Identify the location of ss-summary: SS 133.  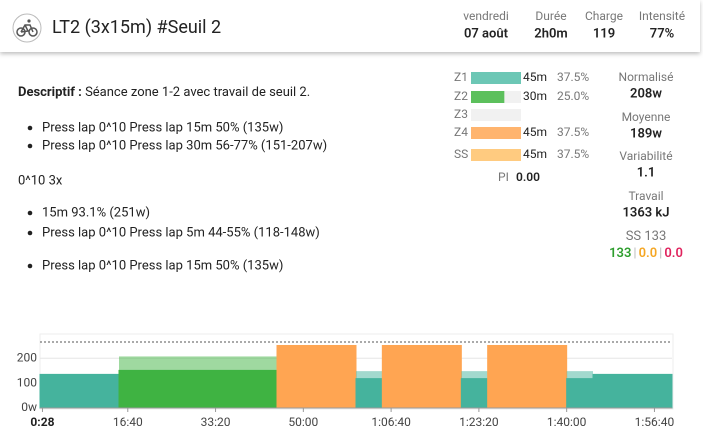
(646, 236).